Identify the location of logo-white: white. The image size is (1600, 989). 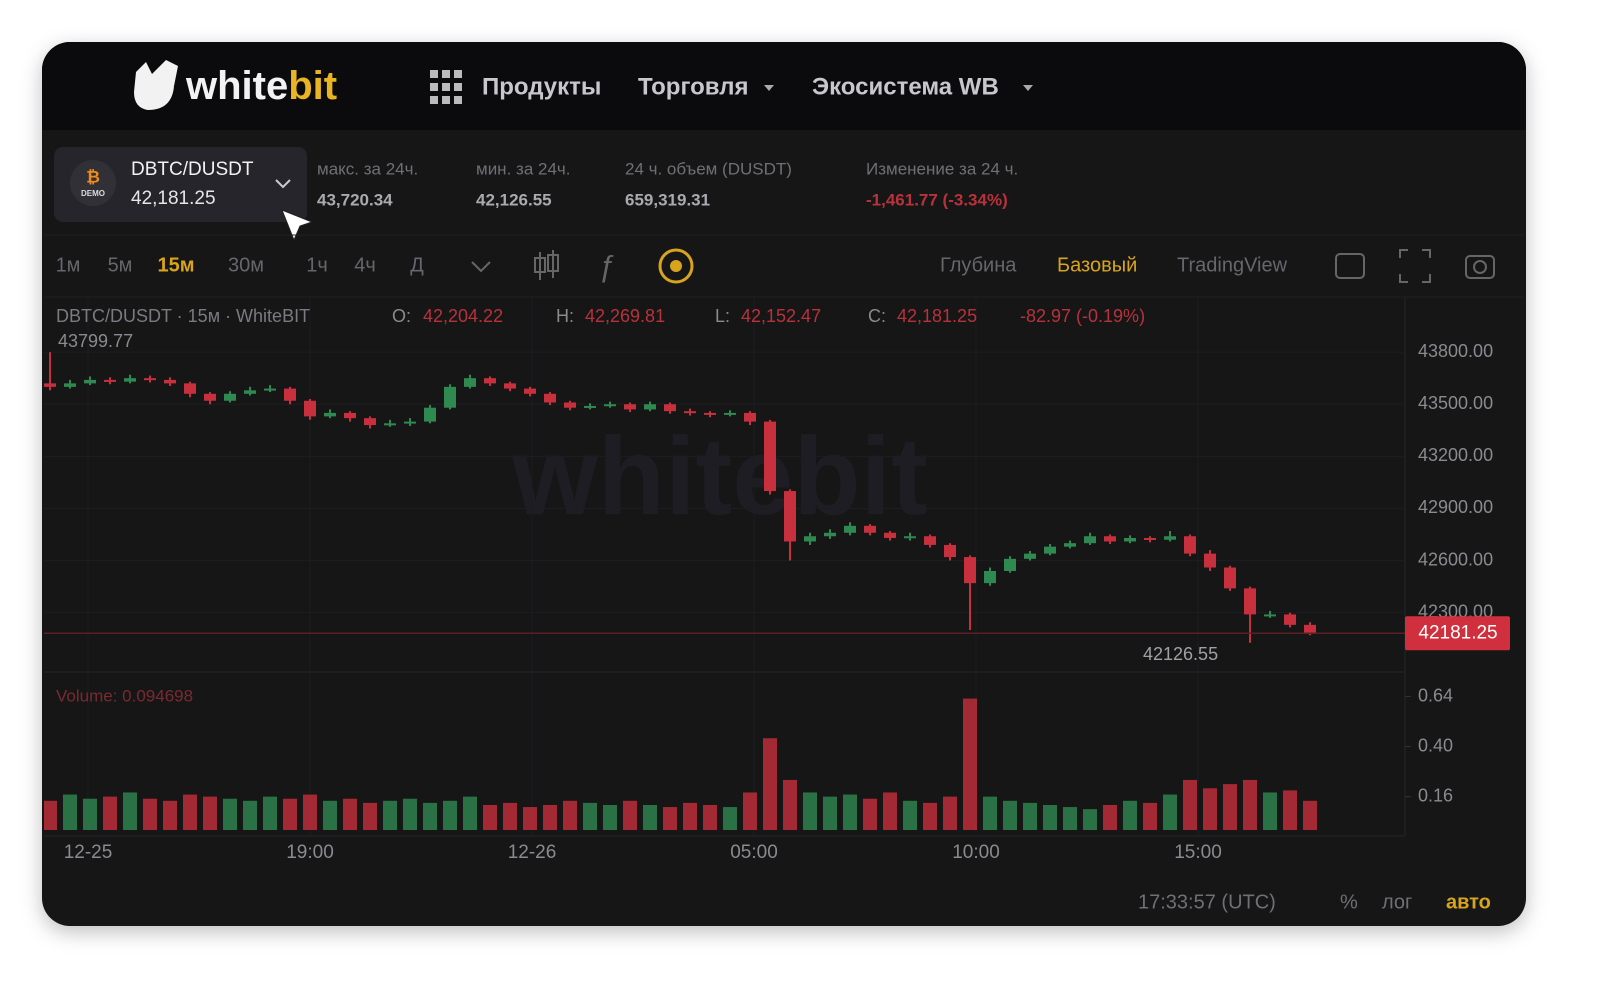
(236, 86).